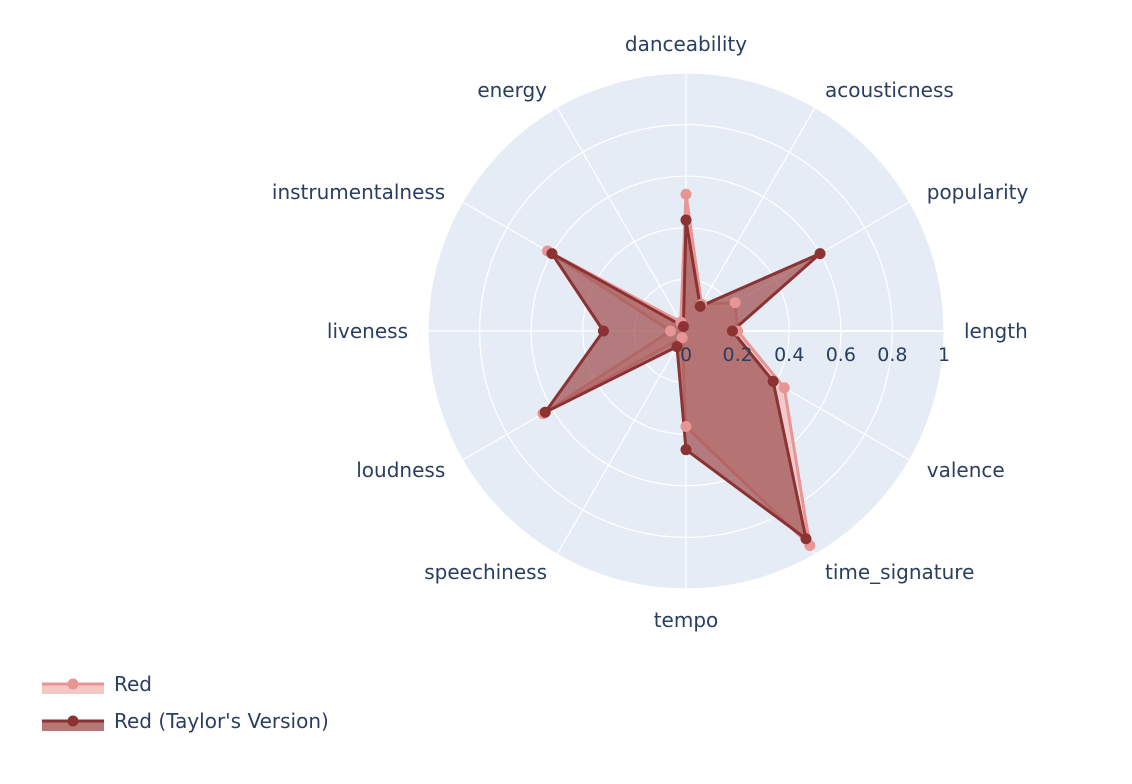 The image size is (1132, 784). What do you see at coordinates (944, 355) in the screenshot?
I see `radial-tick-label: 1` at bounding box center [944, 355].